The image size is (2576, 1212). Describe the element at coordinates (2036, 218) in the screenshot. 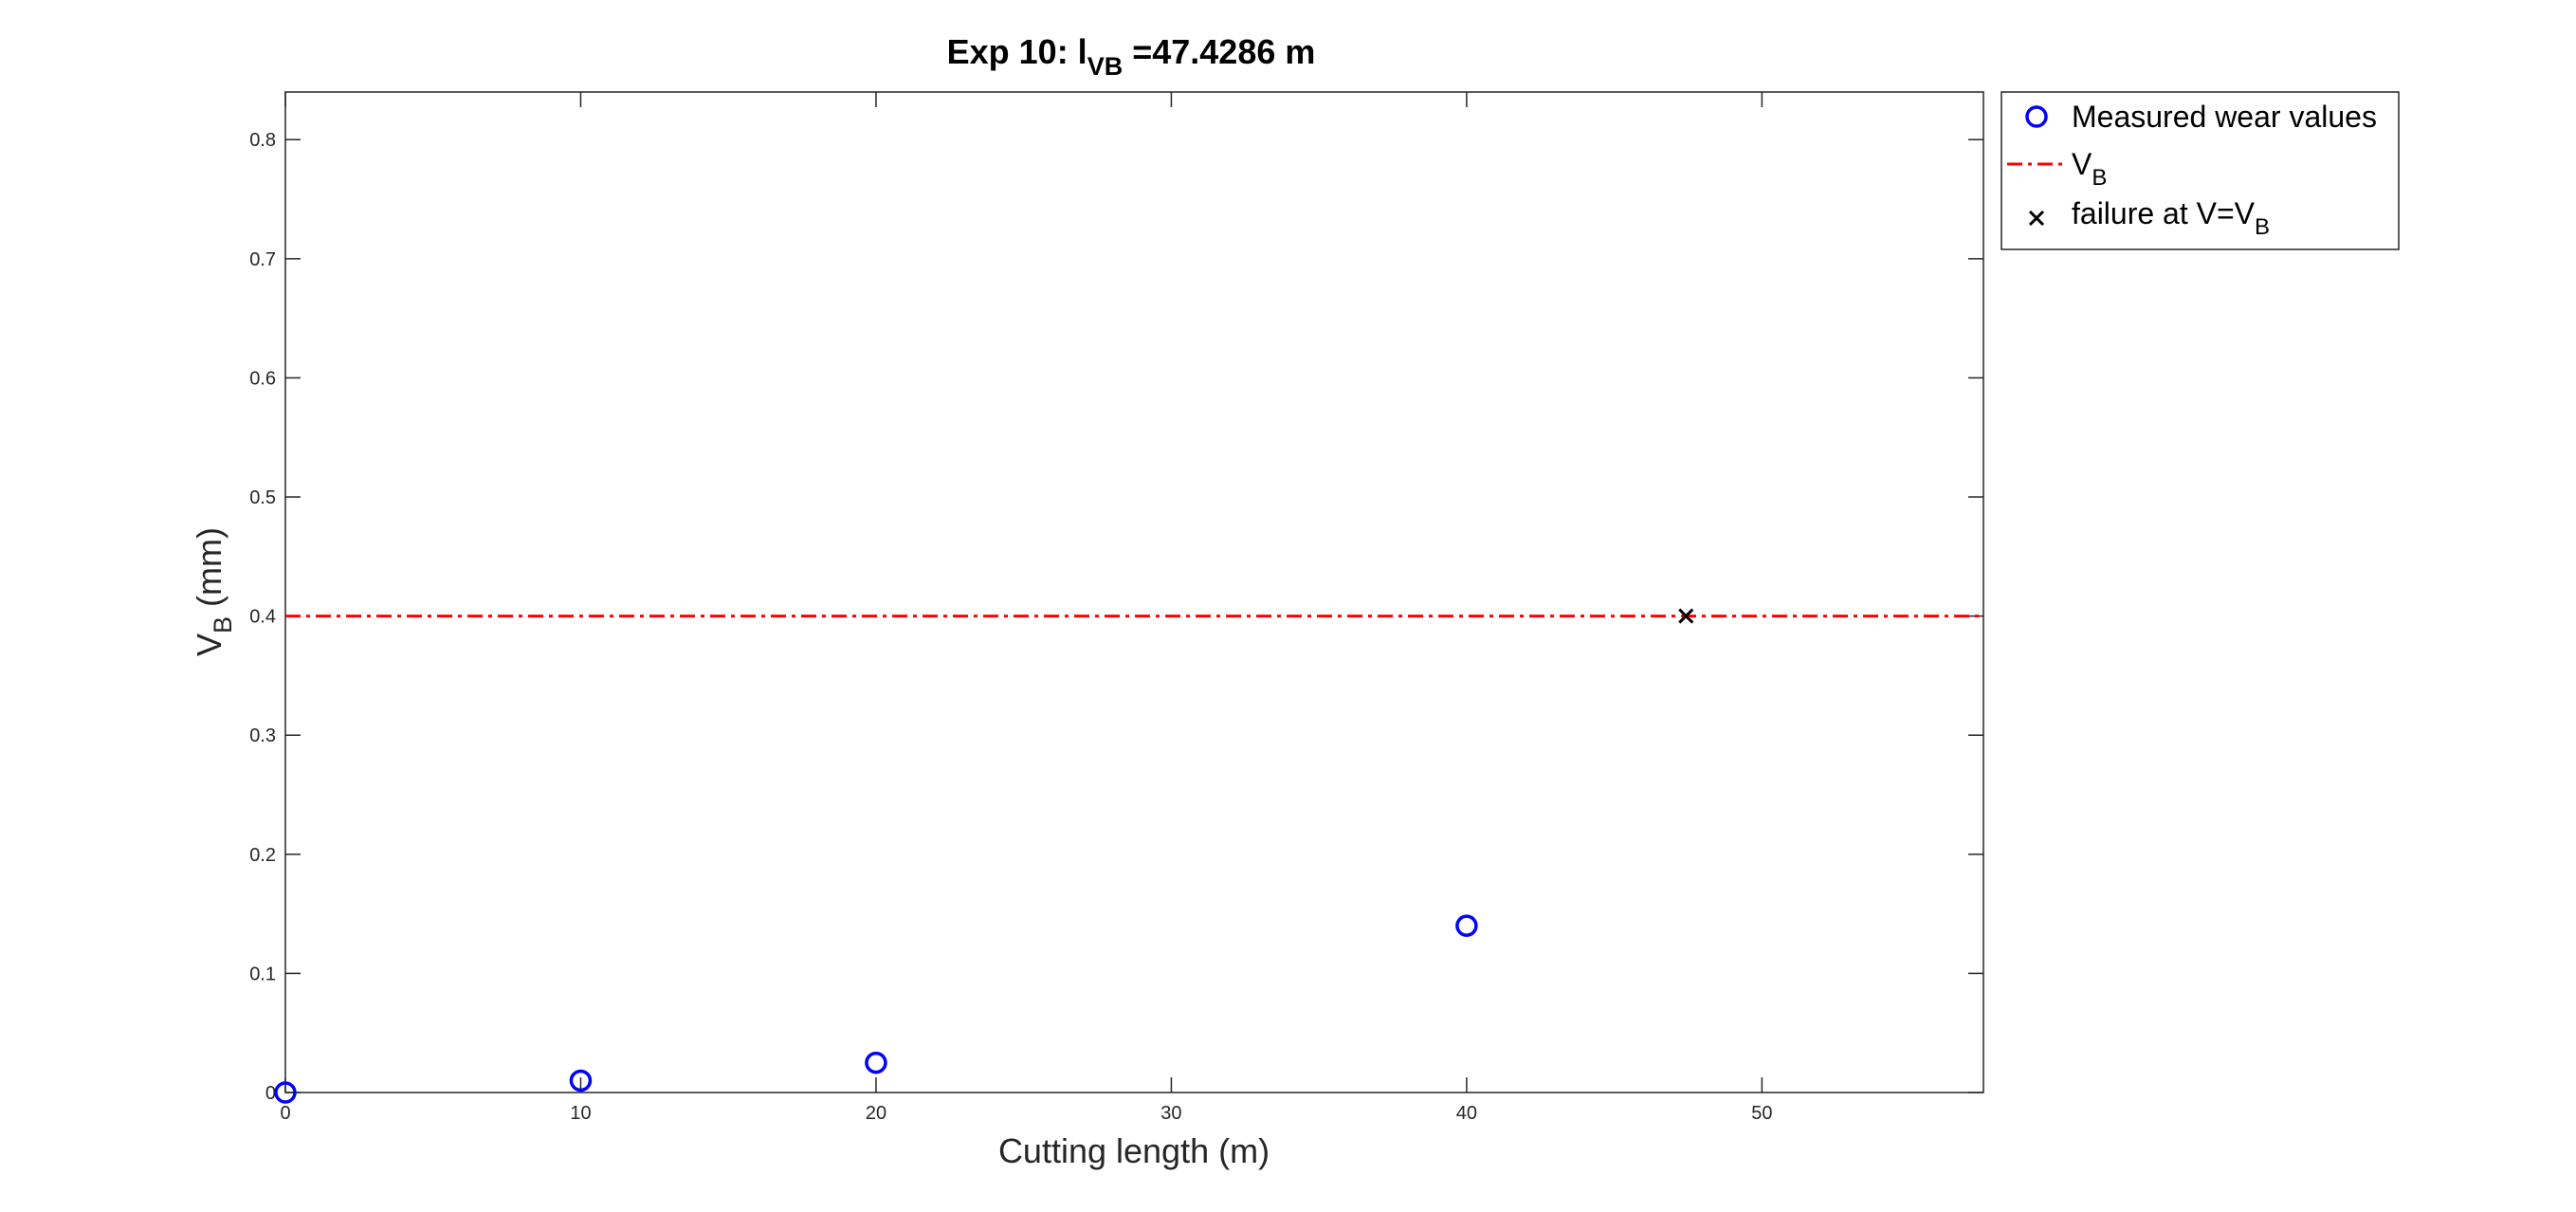

I see `legend-marker-failure` at that location.